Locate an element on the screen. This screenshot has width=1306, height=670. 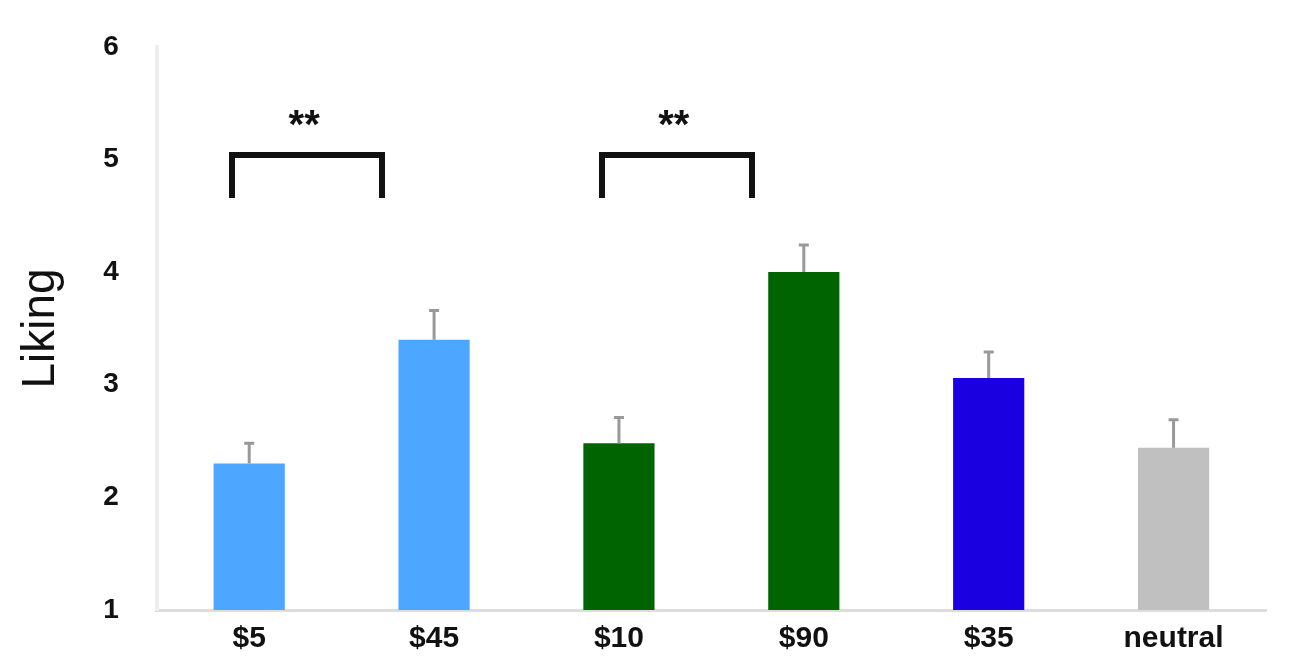
x-tick-label: $35 is located at coordinates (988, 637).